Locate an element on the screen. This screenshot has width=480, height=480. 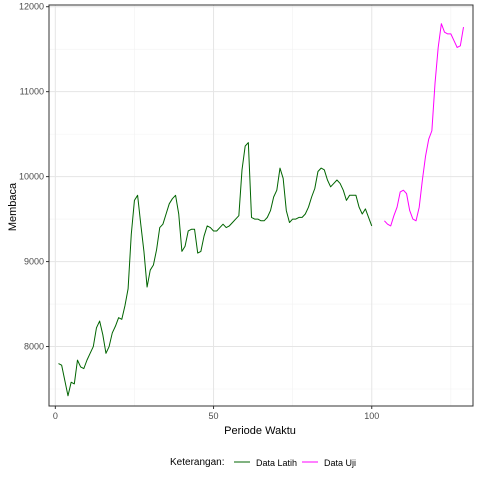
x-axis-title: Periode Waktu is located at coordinates (260, 431).